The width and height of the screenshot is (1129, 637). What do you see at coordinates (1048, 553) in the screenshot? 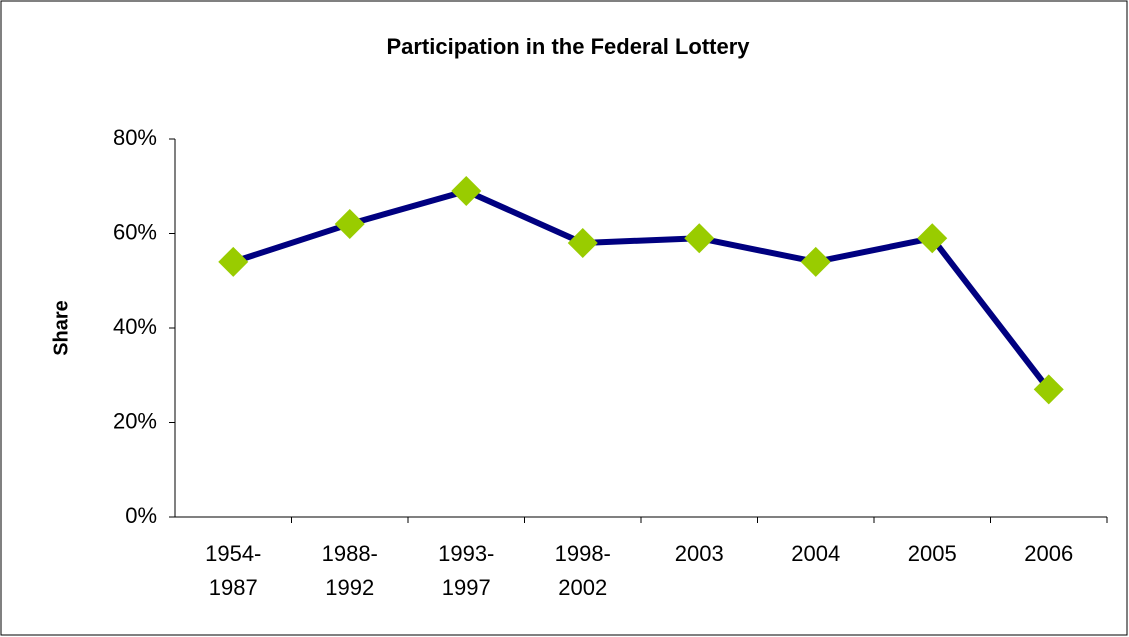
I see `x-tick-label: 2006` at bounding box center [1048, 553].